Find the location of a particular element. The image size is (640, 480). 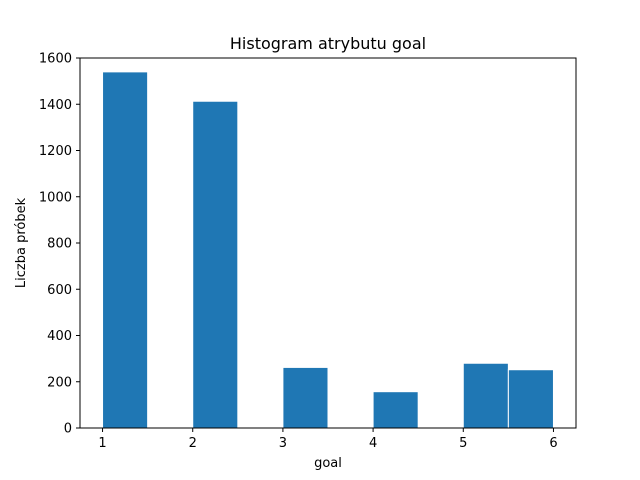

x-ticks-group: 1 2 3 4 5 6 is located at coordinates (328, 439).